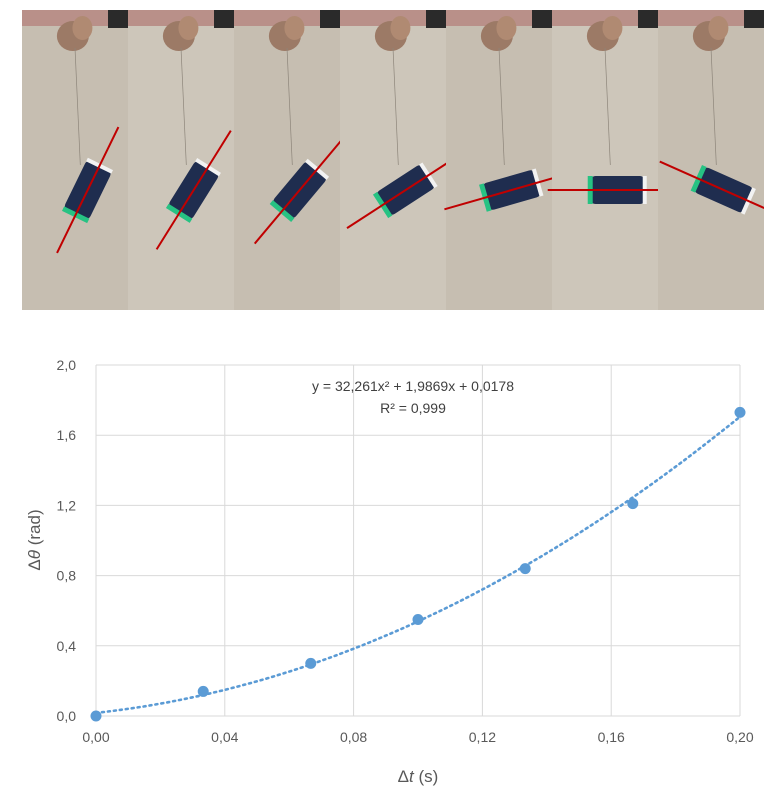  I want to click on x-tick-label: 0,12, so click(482, 737).